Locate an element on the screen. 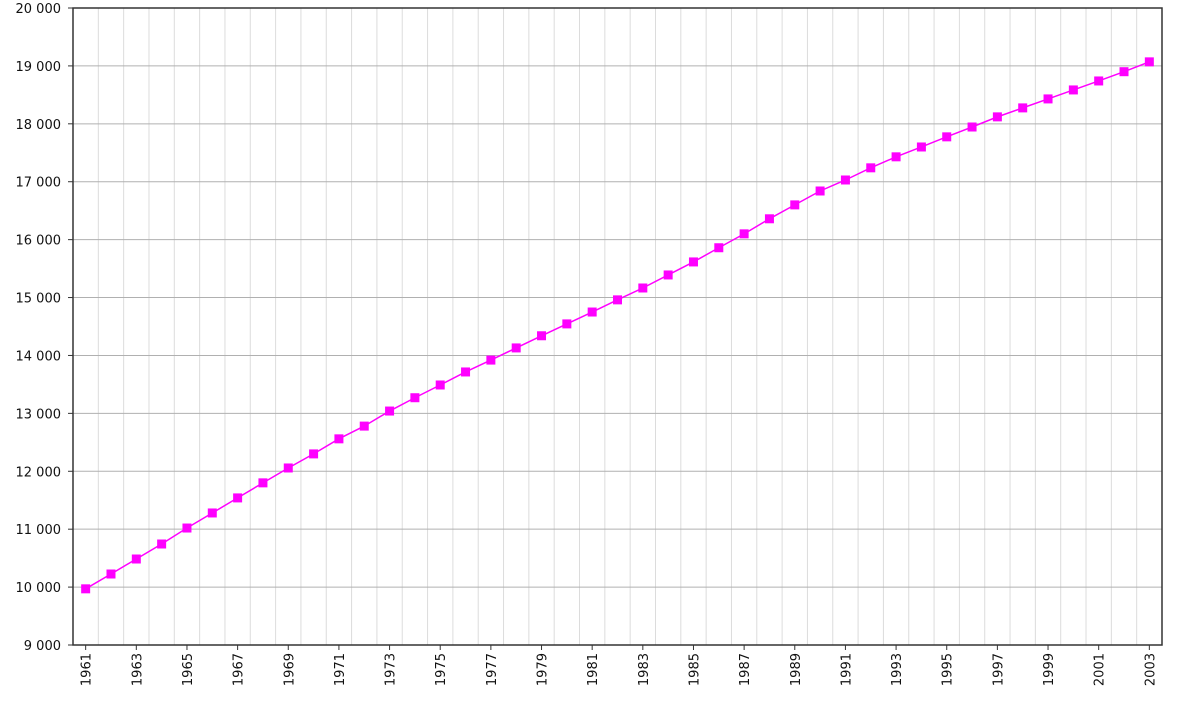 The width and height of the screenshot is (1200, 705). x-tick-label: 1965 is located at coordinates (188, 669).